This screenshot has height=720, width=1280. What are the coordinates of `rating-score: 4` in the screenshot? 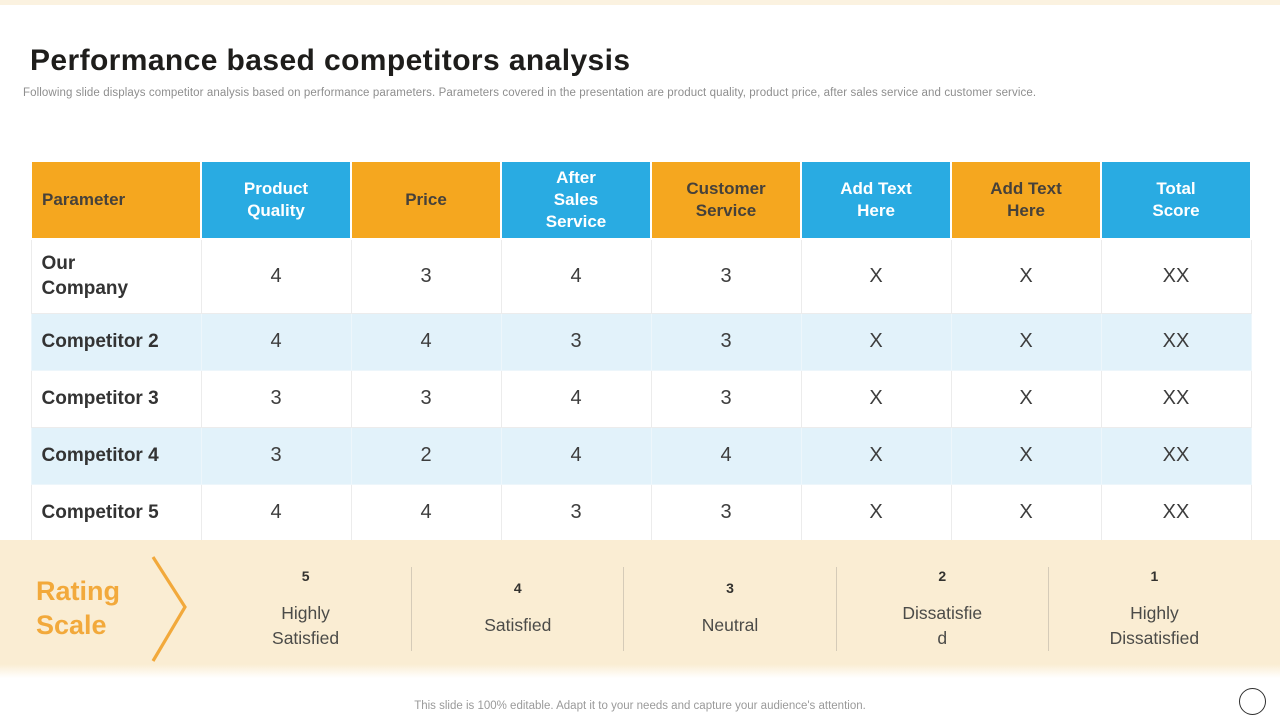 It's located at (517, 588).